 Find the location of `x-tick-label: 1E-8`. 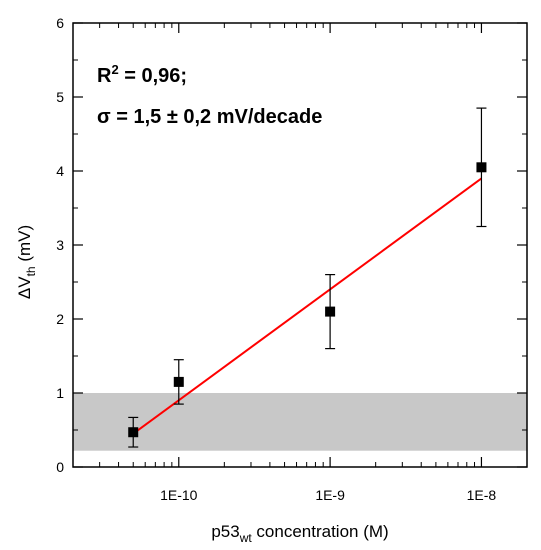

x-tick-label: 1E-8 is located at coordinates (482, 495).